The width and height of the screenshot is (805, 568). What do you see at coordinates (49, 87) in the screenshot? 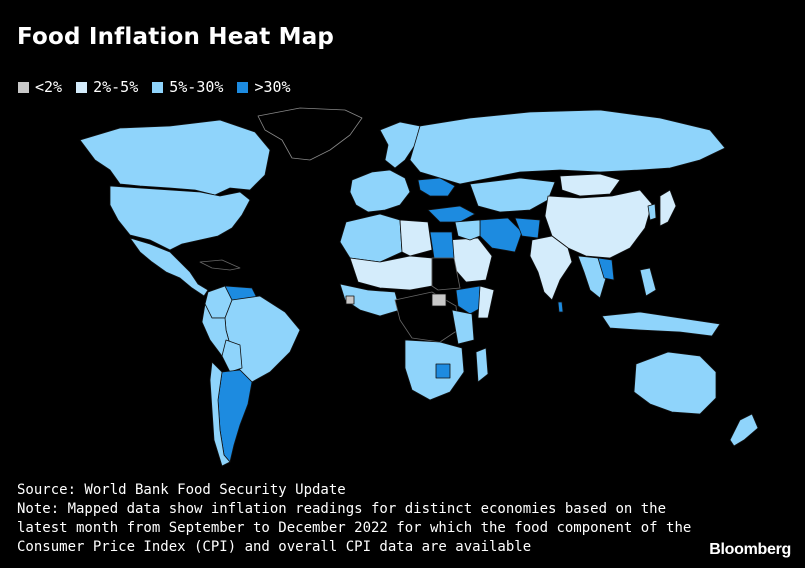
I see `legend-label-lt2: <2%` at bounding box center [49, 87].